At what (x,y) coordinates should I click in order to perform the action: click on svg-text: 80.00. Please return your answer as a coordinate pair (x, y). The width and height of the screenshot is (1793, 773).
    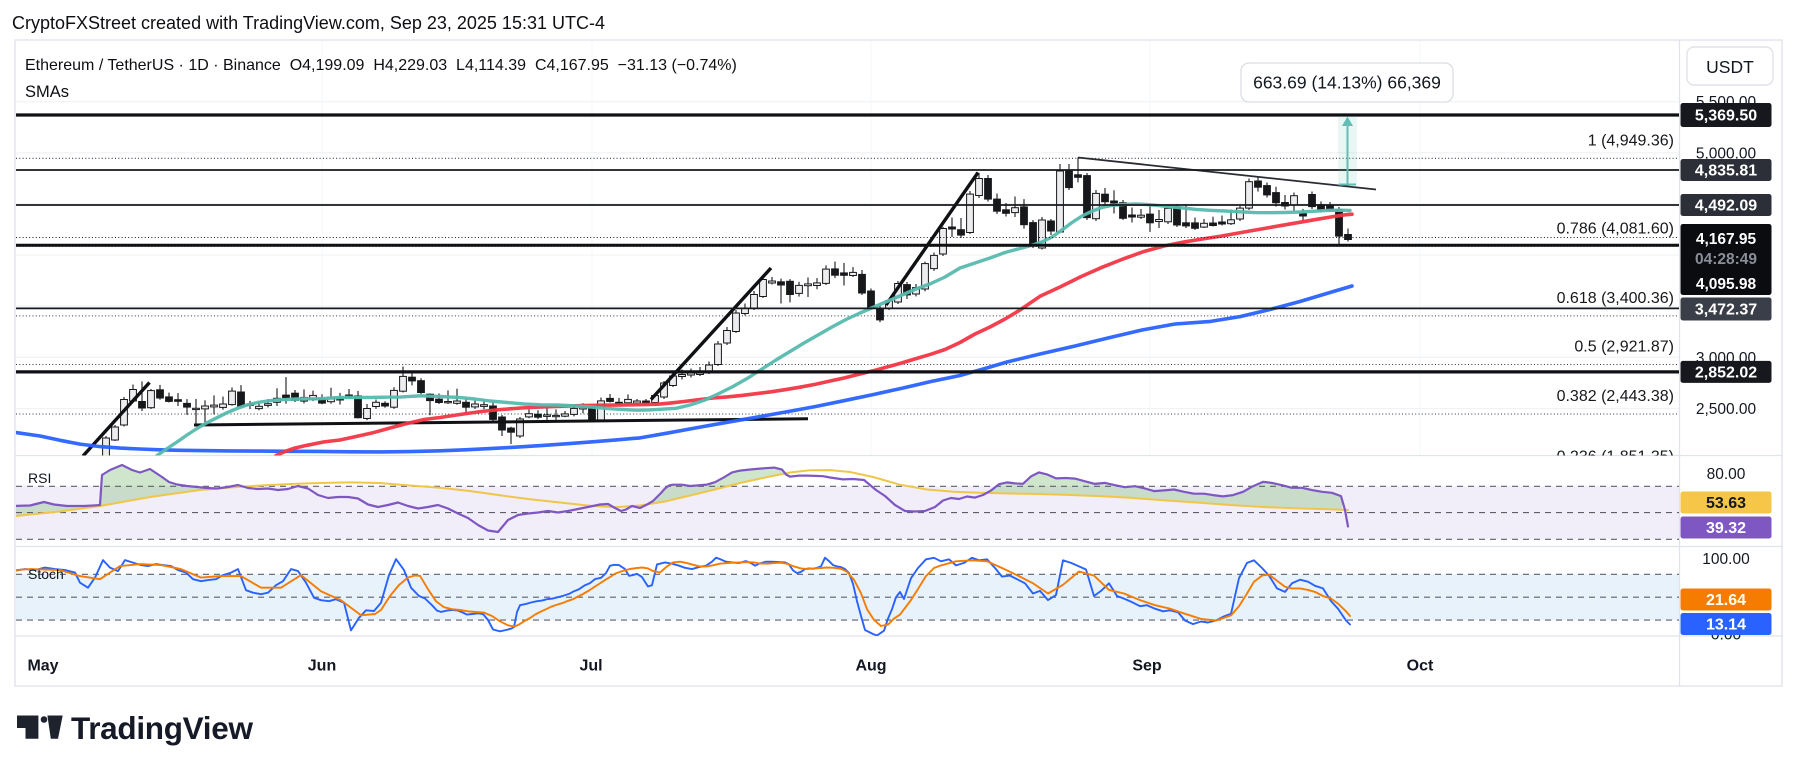
    Looking at the image, I should click on (1726, 474).